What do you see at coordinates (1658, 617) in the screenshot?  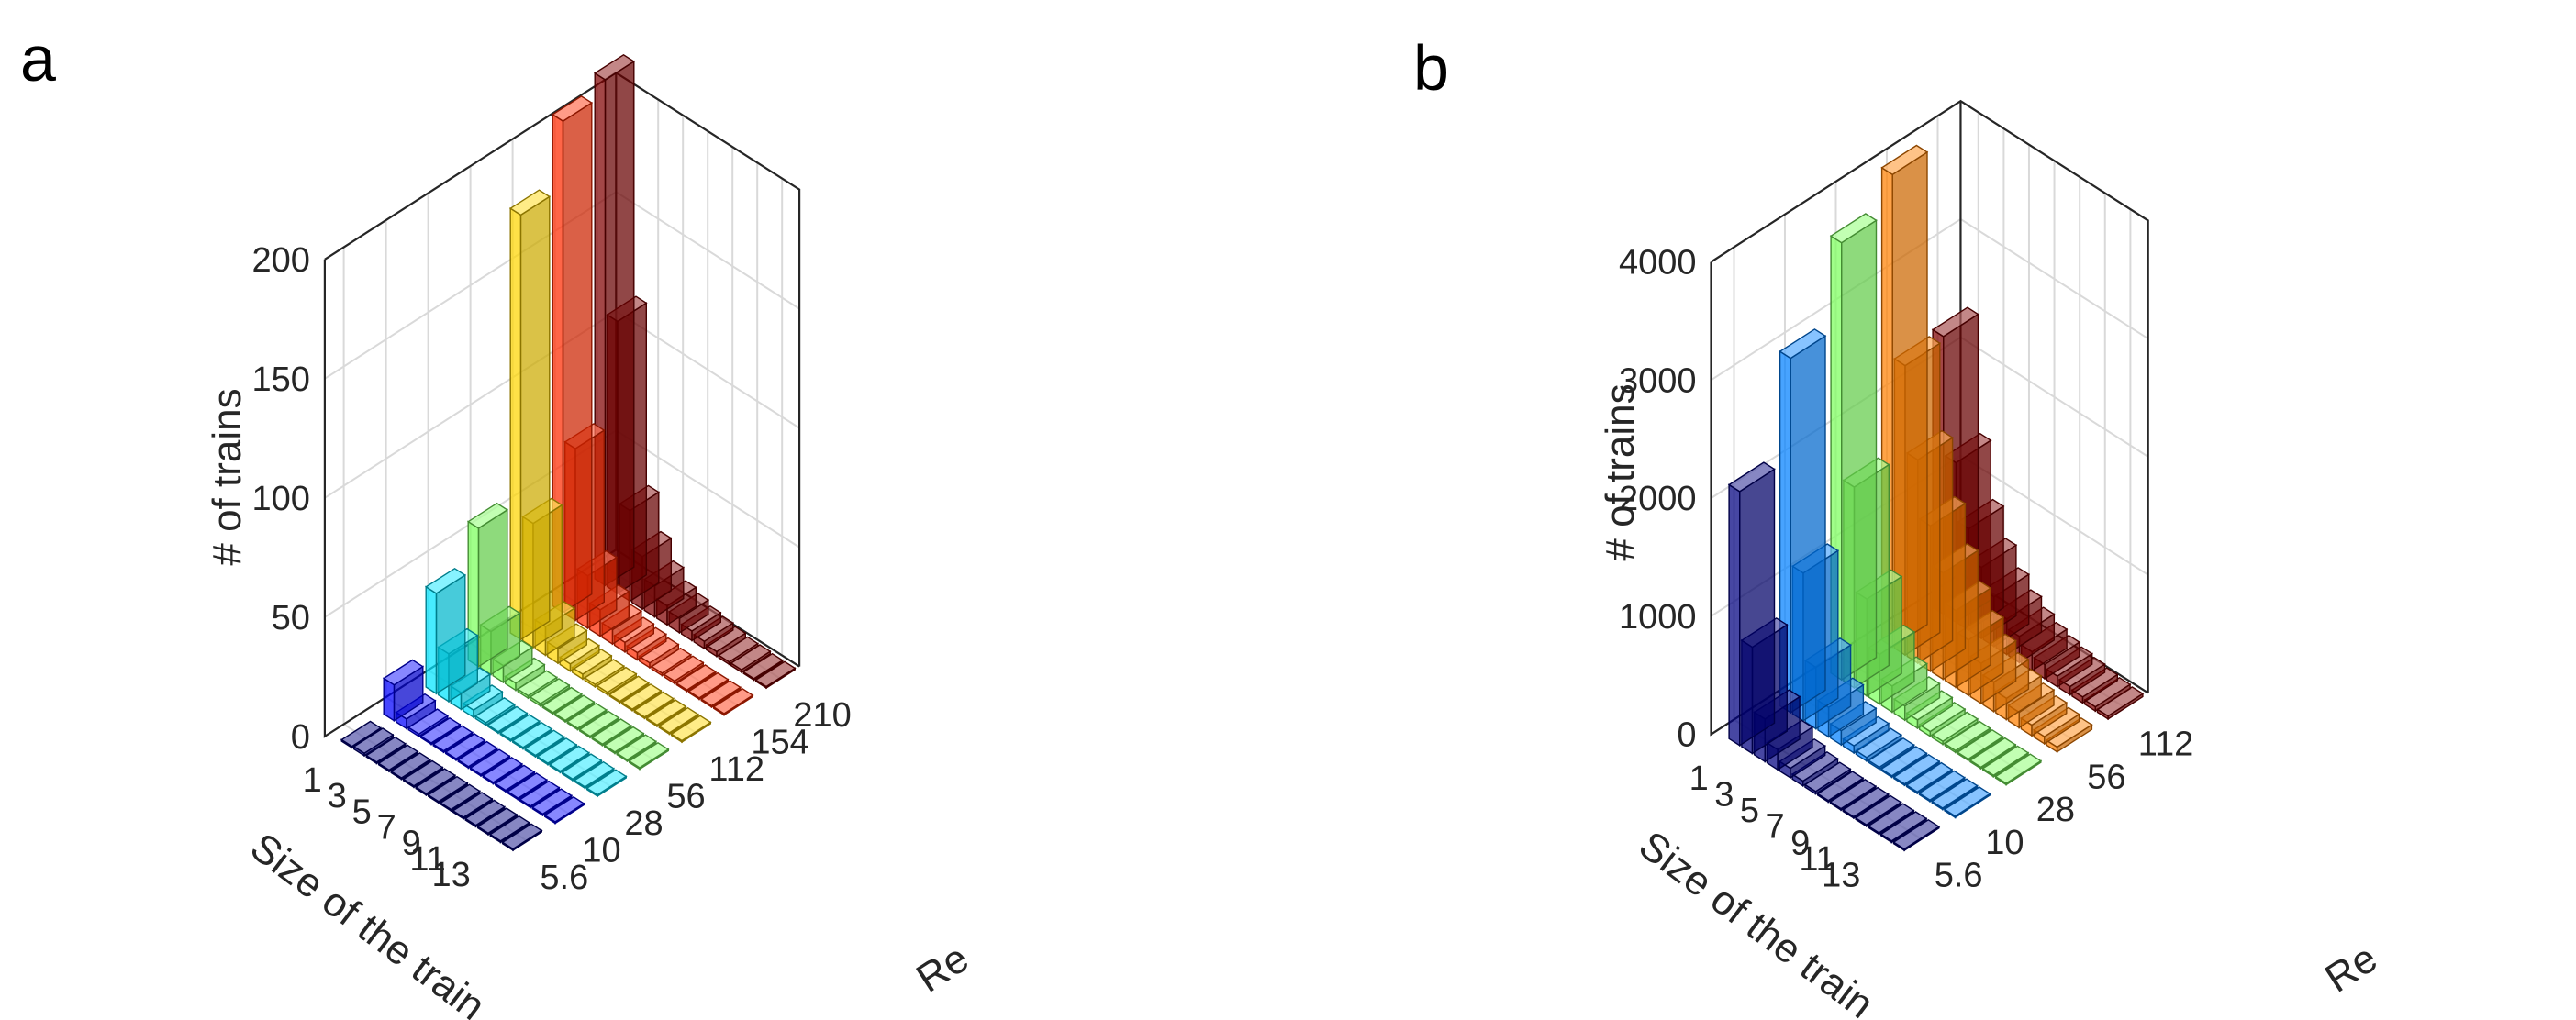 I see `z-tick-label: 1000` at bounding box center [1658, 617].